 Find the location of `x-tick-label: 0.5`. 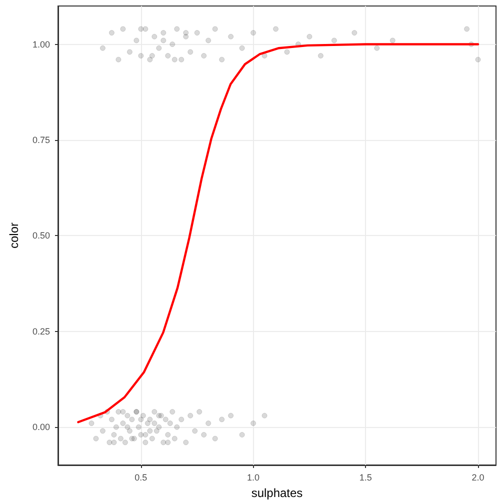

x-tick-label: 0.5 is located at coordinates (141, 477).